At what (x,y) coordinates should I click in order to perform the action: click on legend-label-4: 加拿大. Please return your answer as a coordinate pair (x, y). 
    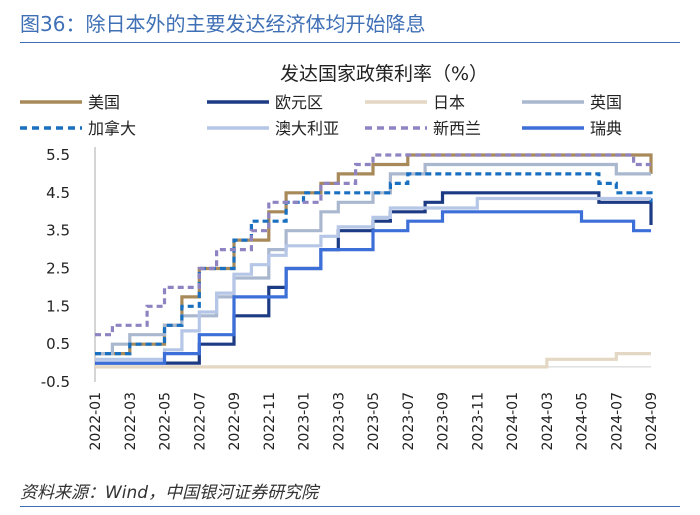
    Looking at the image, I should click on (112, 128).